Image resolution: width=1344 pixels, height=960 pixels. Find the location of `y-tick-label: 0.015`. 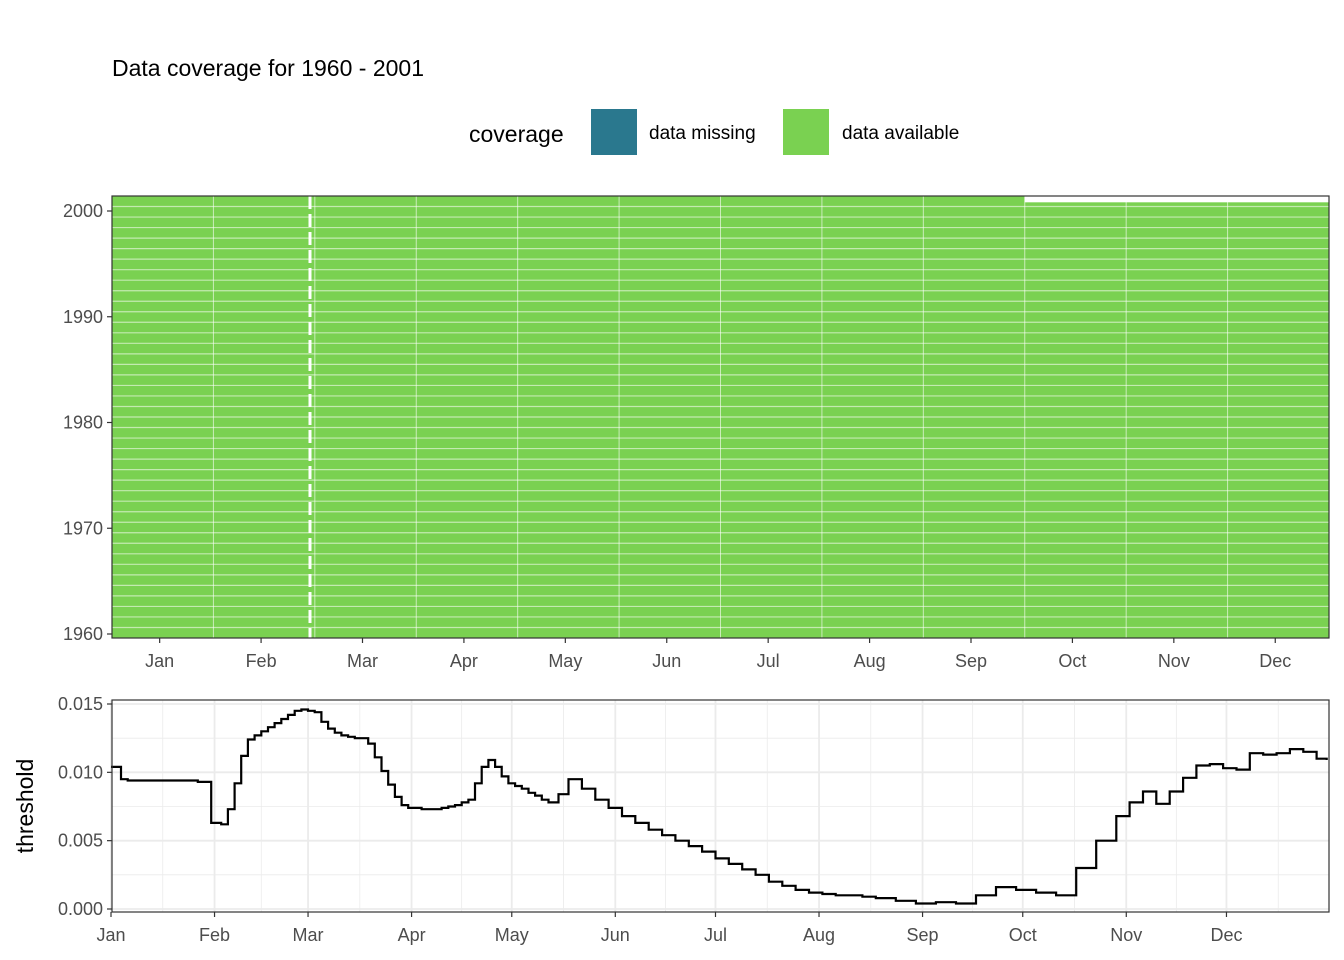

y-tick-label: 0.015 is located at coordinates (80, 704).